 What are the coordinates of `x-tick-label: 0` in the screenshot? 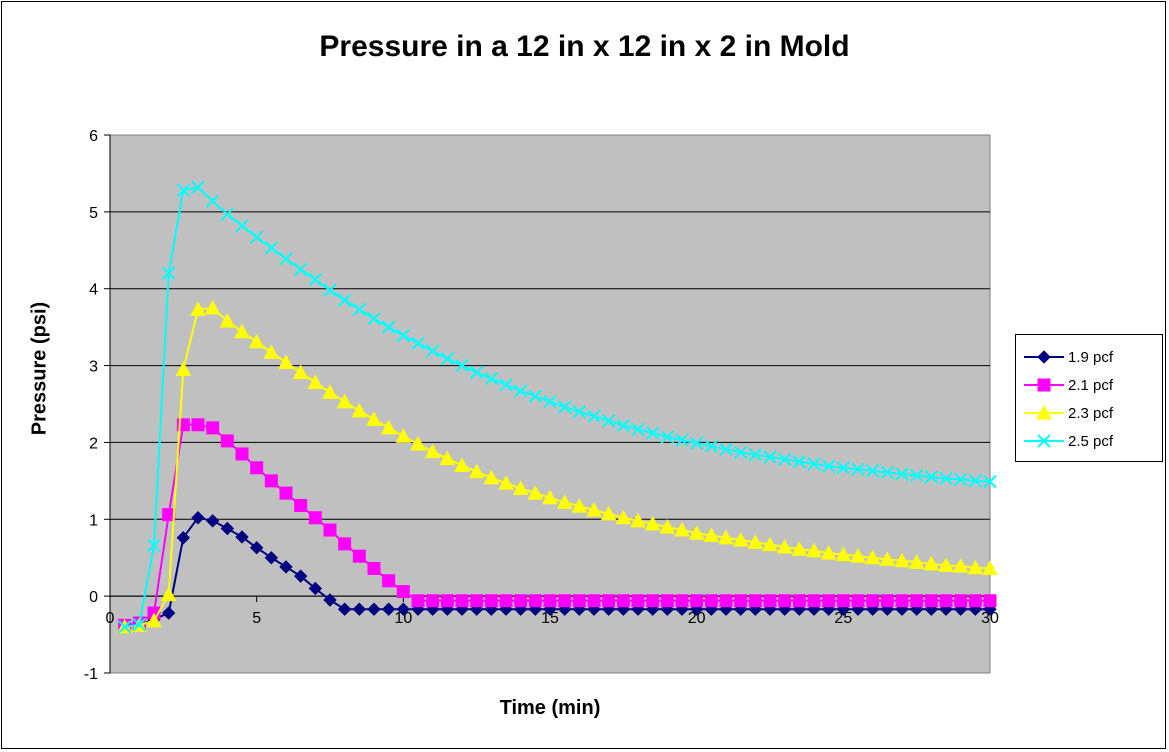 It's located at (110, 618).